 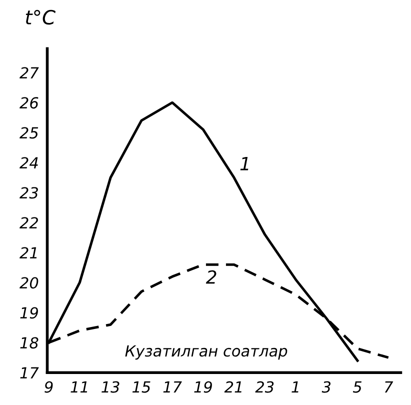 What do you see at coordinates (389, 387) in the screenshot?
I see `x-tick-label: 7` at bounding box center [389, 387].